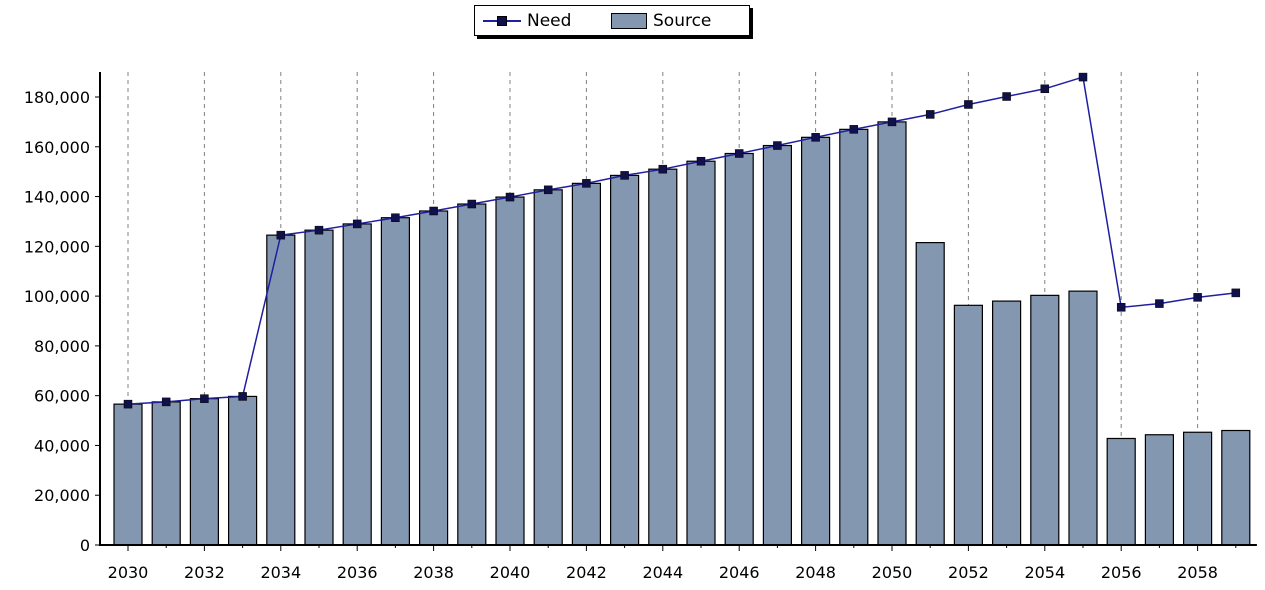 The width and height of the screenshot is (1265, 590). What do you see at coordinates (433, 572) in the screenshot?
I see `x-tick-label: 2038` at bounding box center [433, 572].